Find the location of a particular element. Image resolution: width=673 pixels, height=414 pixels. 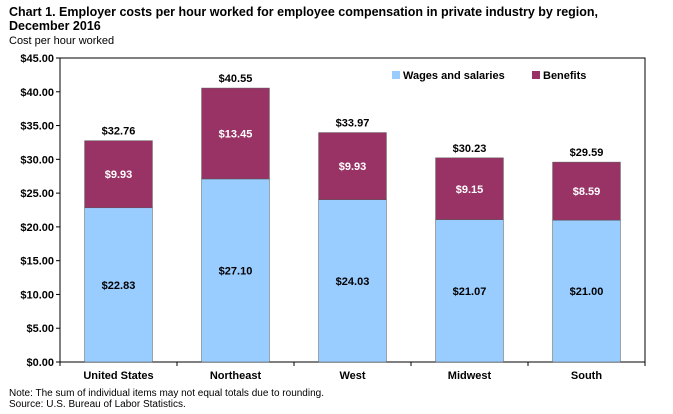

y-tick-label: $25.00 is located at coordinates (37, 194).